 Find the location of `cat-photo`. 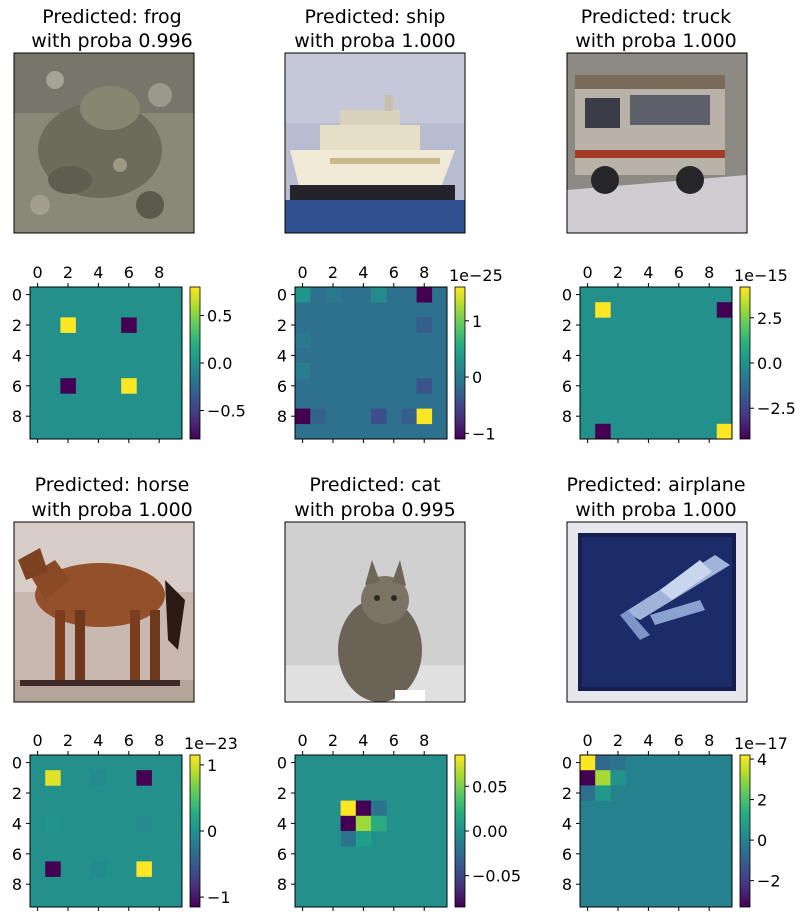

cat-photo is located at coordinates (375, 612).